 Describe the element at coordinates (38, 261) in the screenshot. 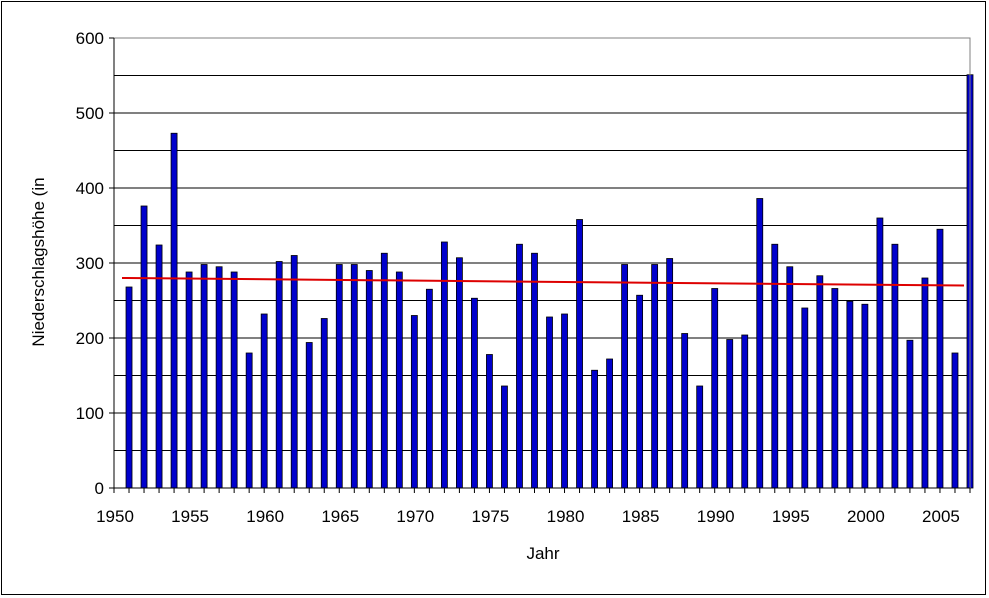

I see `y-axis-title: Niederschlagshöhe (in` at that location.